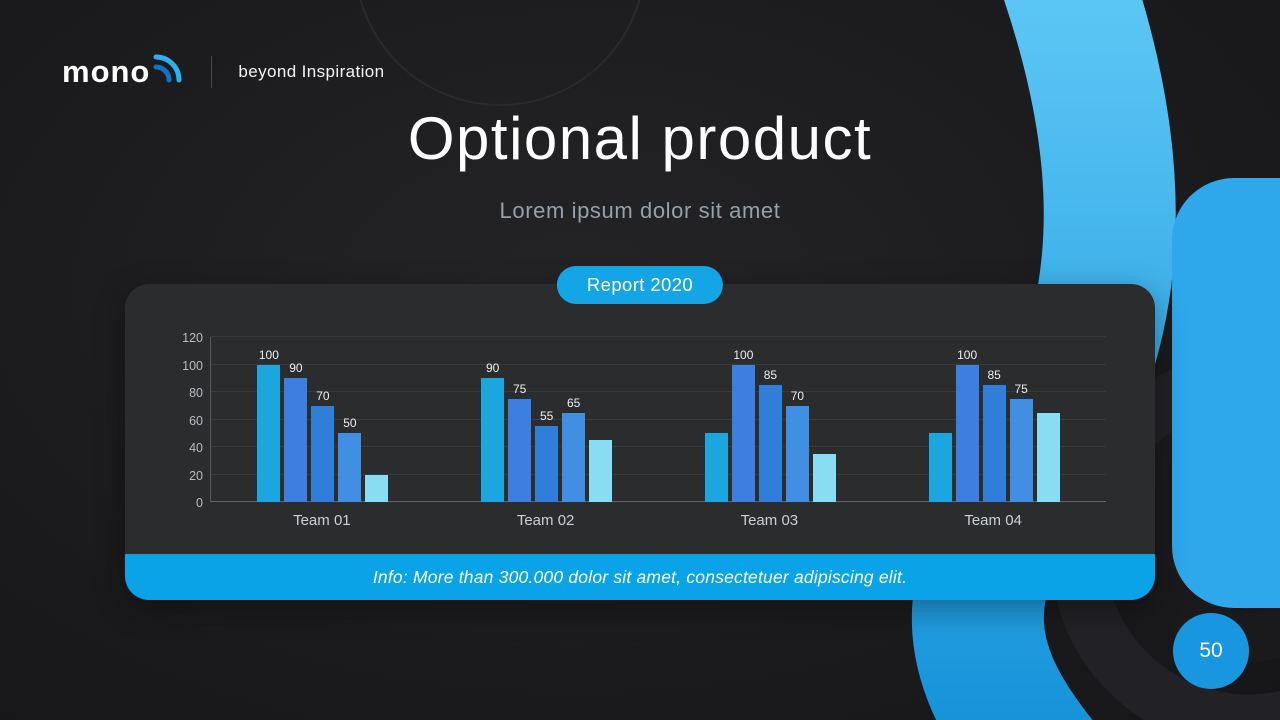 This screenshot has height=720, width=1280. Describe the element at coordinates (350, 459) in the screenshot. I see `bar: 50` at that location.